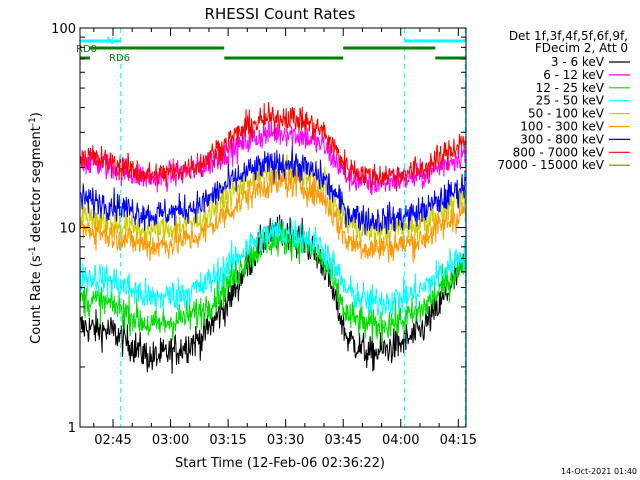  What do you see at coordinates (458, 440) in the screenshot?
I see `x-tick-label: 04:15` at bounding box center [458, 440].